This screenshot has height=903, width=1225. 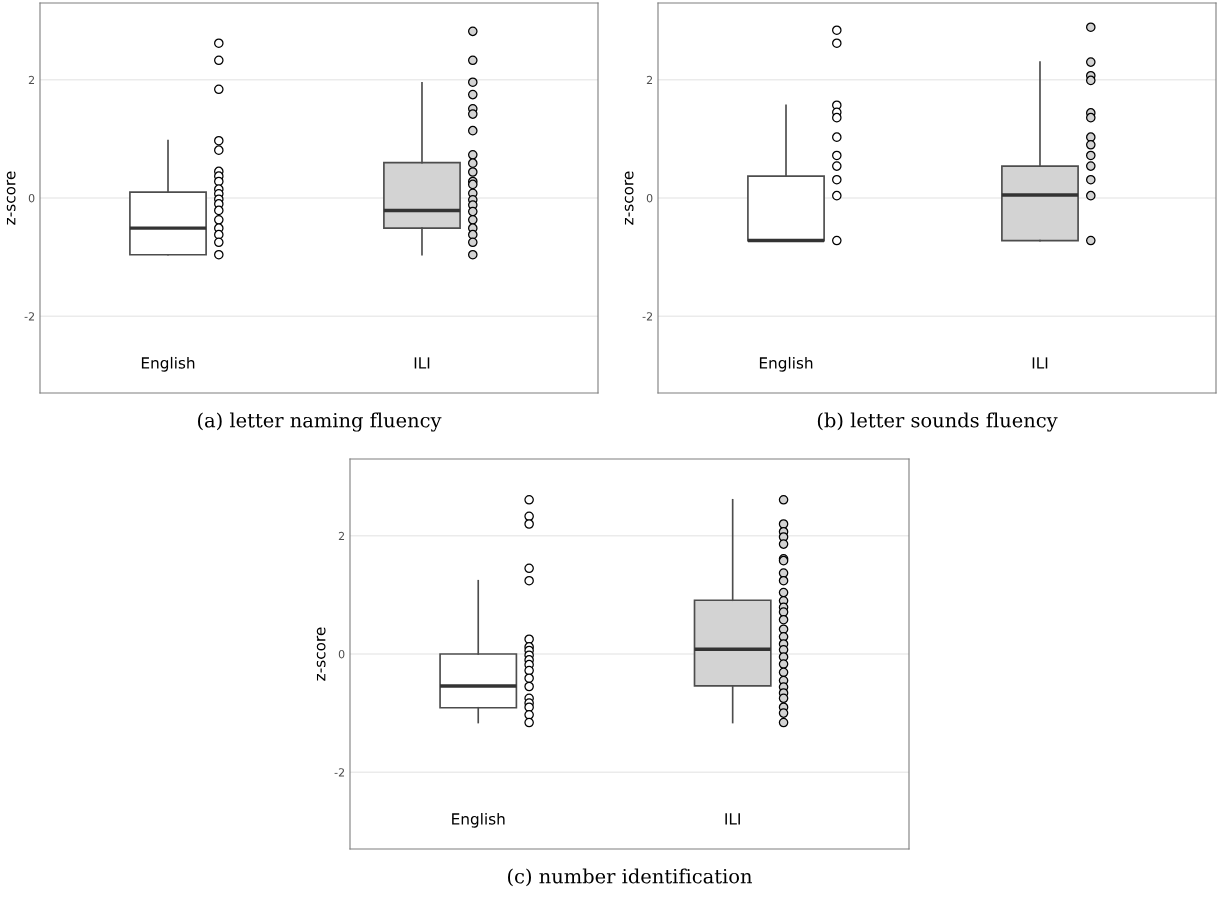 I want to click on text: (a) letter naming fluency, so click(x=320, y=422).